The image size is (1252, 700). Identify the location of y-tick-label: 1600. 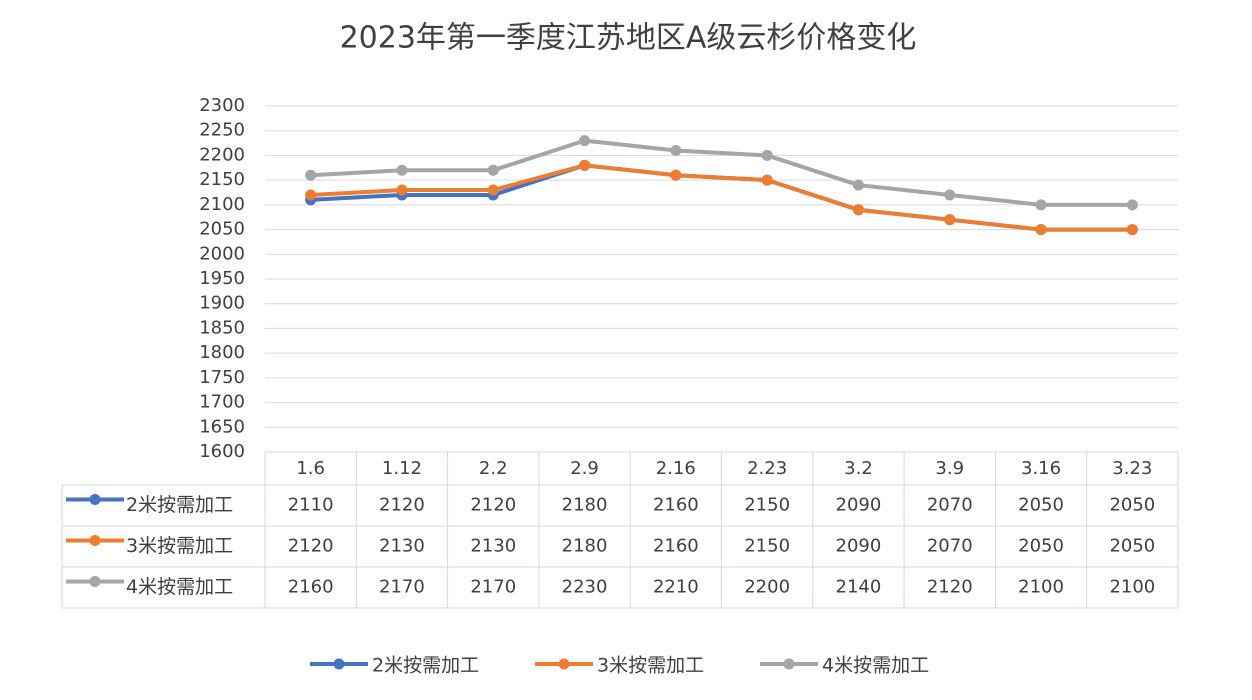
(222, 451).